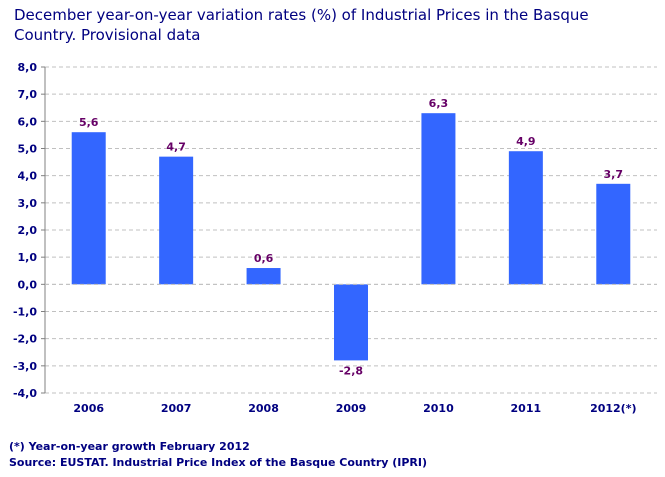  What do you see at coordinates (264, 258) in the screenshot?
I see `data-label: 0,6` at bounding box center [264, 258].